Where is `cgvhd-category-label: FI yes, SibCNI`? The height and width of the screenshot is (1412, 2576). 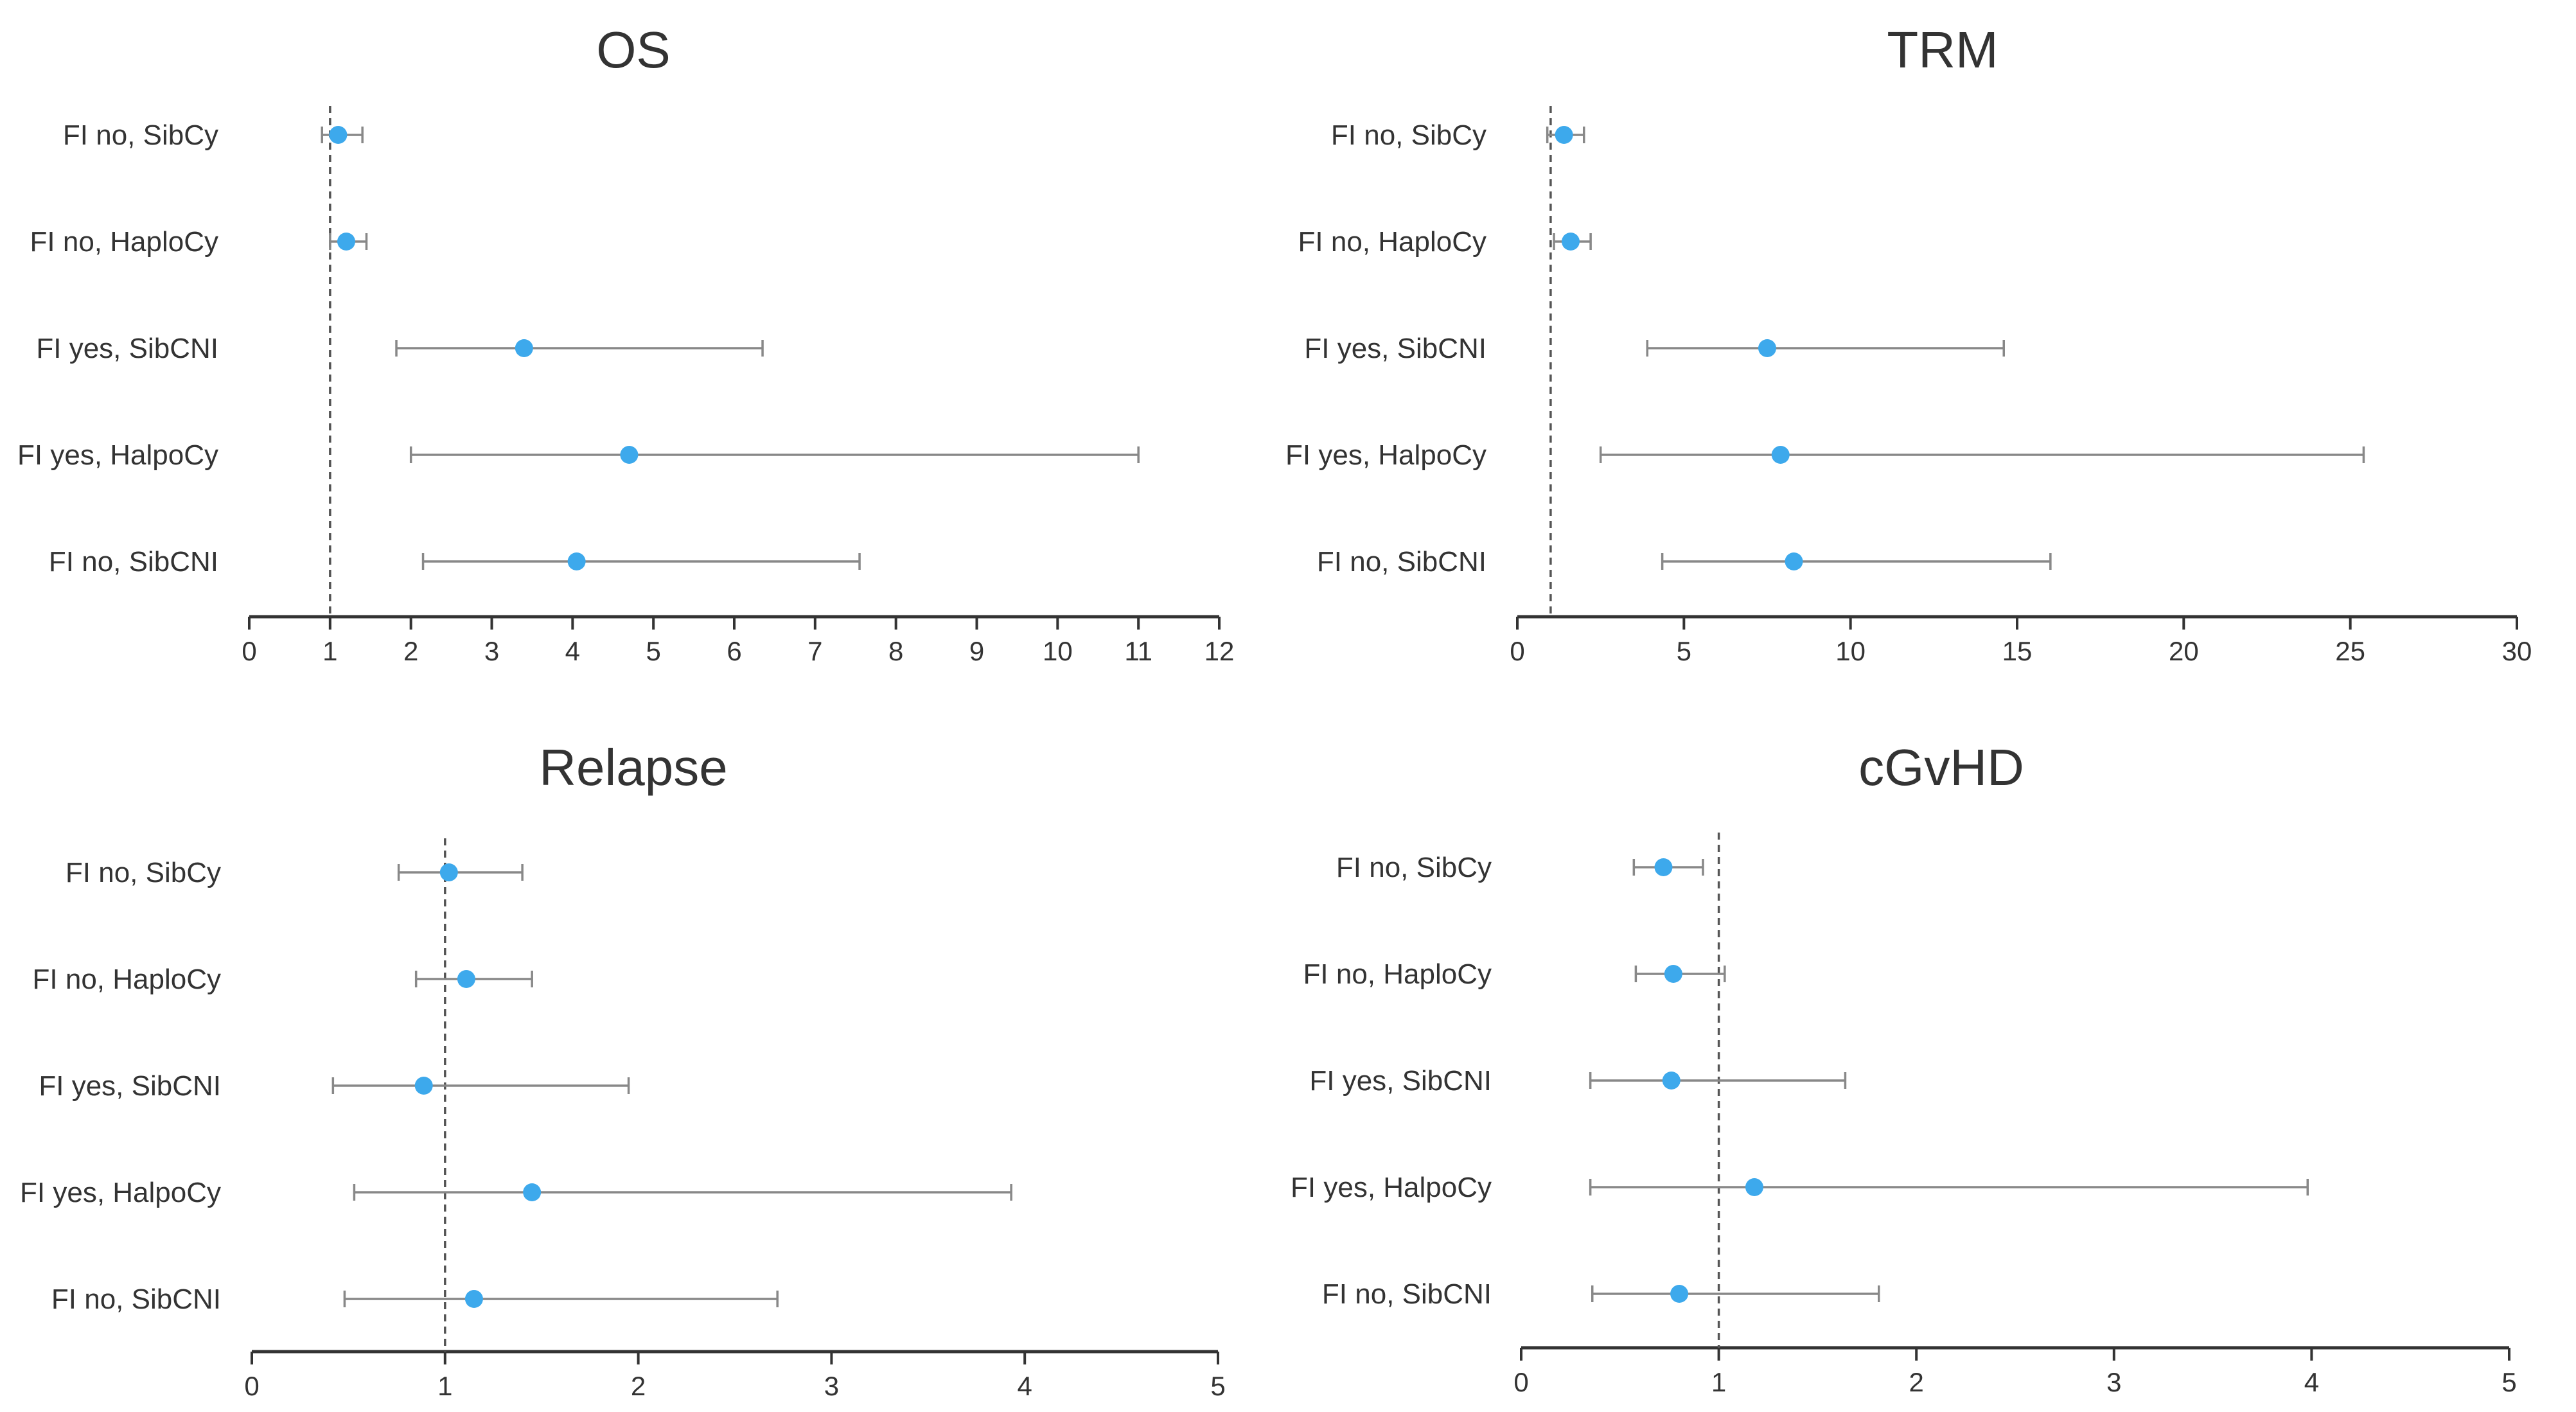 cgvhd-category-label: FI yes, SibCNI is located at coordinates (1400, 1081).